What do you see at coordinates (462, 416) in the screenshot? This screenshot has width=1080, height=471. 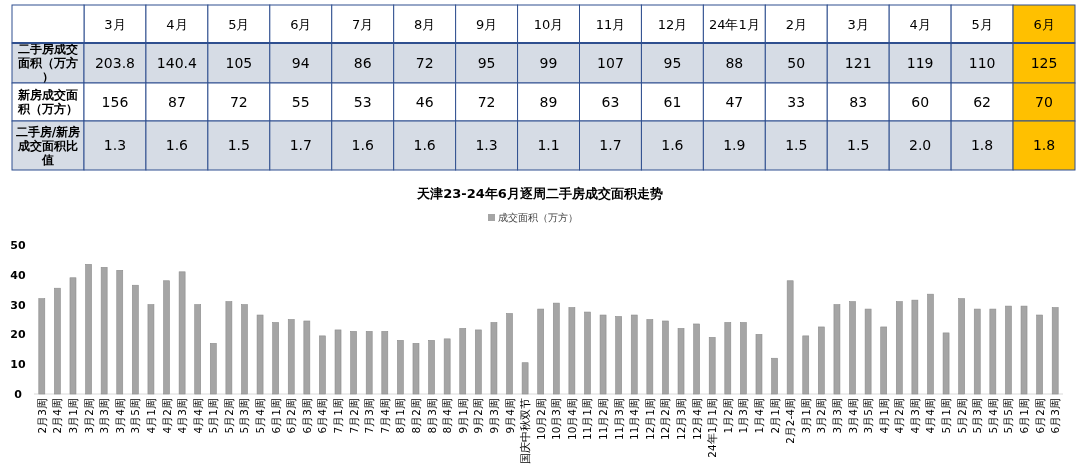 I see `x-tick-label: 9月1周` at bounding box center [462, 416].